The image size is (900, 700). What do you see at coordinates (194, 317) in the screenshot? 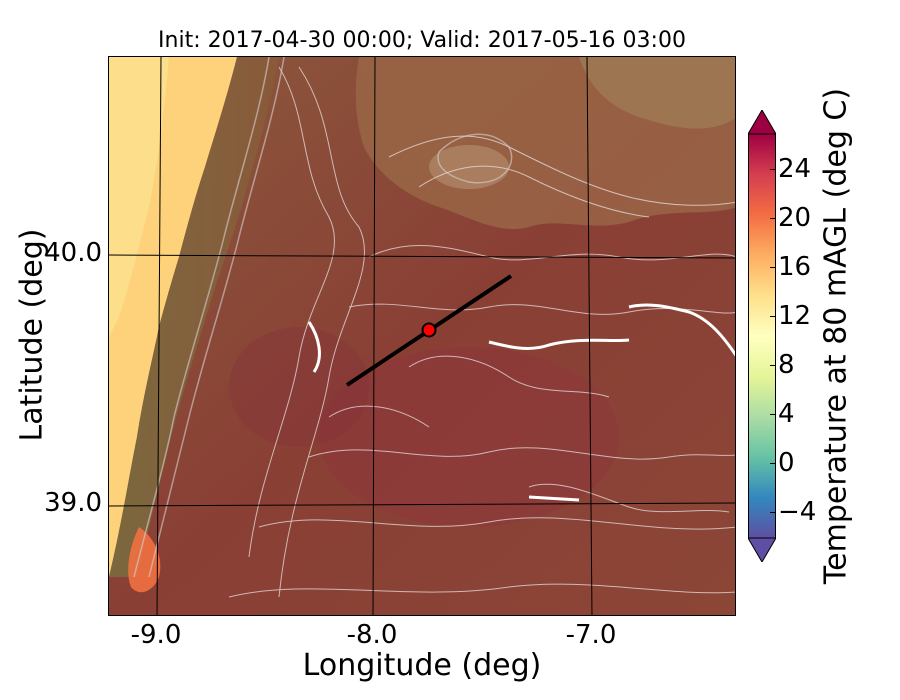
I see `coastal-hill-band` at bounding box center [194, 317].